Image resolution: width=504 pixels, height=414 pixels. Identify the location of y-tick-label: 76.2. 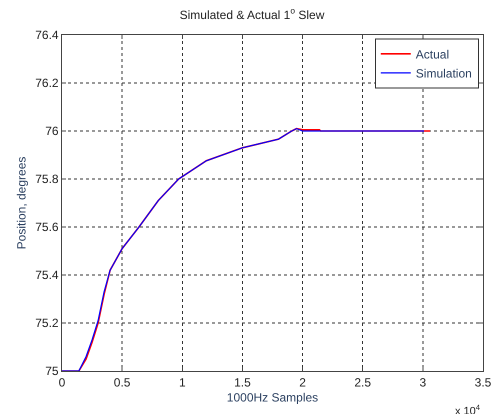
(47, 83).